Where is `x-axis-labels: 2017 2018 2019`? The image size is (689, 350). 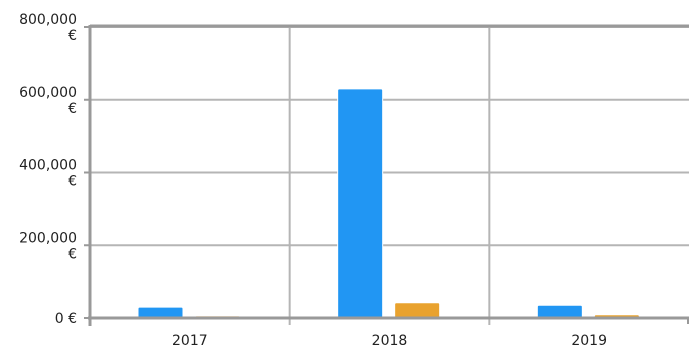
x-axis-labels: 2017 2018 2019 is located at coordinates (389, 341).